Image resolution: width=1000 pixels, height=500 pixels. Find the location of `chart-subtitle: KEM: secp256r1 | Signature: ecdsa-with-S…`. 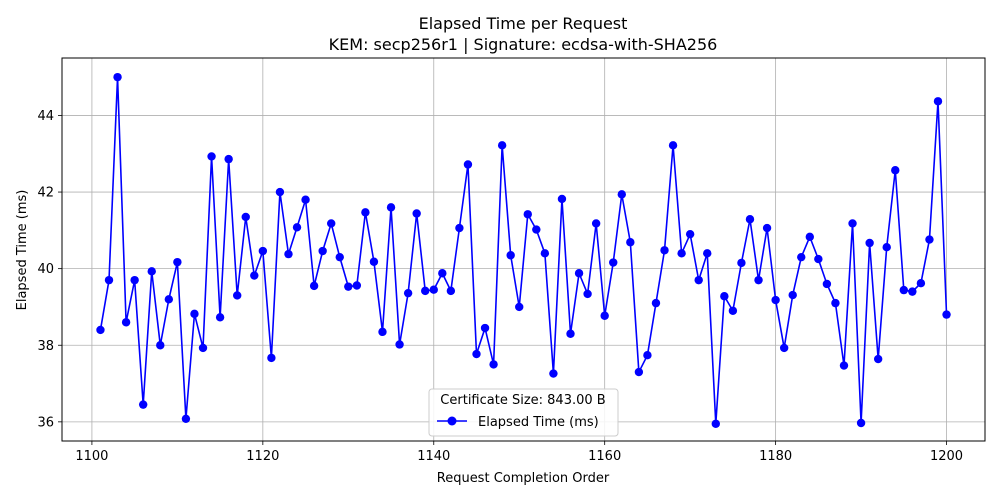

chart-subtitle: KEM: secp256r1 | Signature: ecdsa-with-S… is located at coordinates (523, 44).